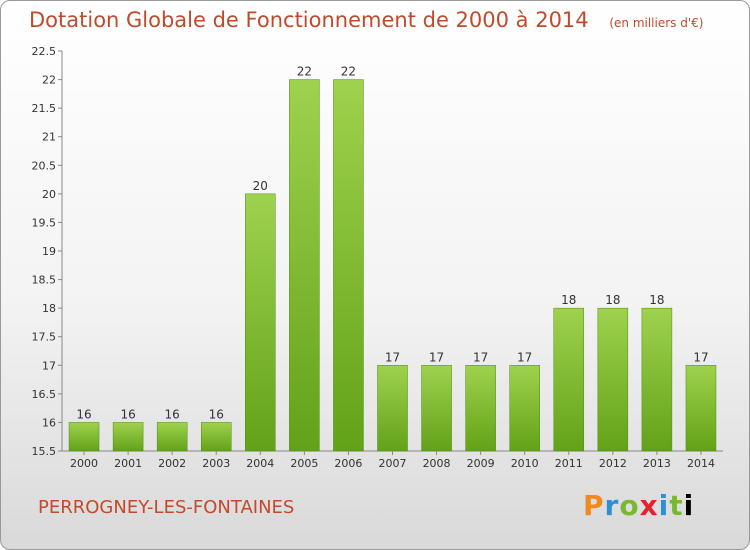  What do you see at coordinates (44, 222) in the screenshot?
I see `y-tick-label: 19.5` at bounding box center [44, 222].